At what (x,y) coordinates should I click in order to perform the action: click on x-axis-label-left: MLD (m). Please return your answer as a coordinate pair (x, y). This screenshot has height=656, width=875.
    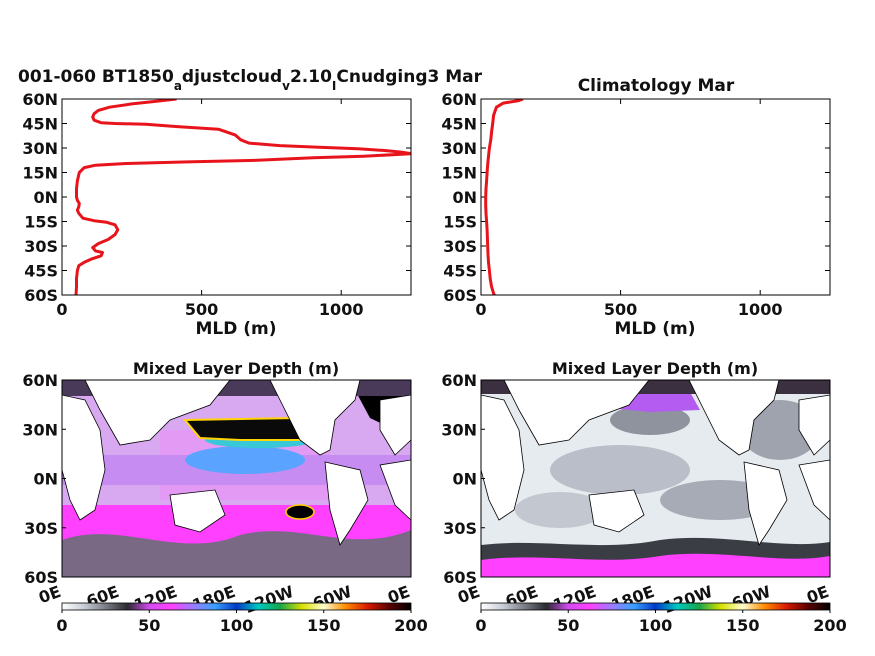
    Looking at the image, I should click on (235, 329).